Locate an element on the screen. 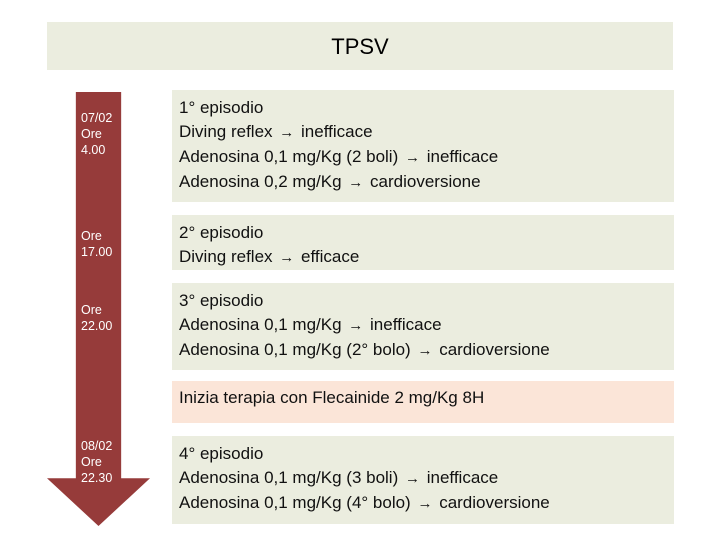 This screenshot has width=720, height=540. box-line: Diving reflex → efficace is located at coordinates (269, 256).